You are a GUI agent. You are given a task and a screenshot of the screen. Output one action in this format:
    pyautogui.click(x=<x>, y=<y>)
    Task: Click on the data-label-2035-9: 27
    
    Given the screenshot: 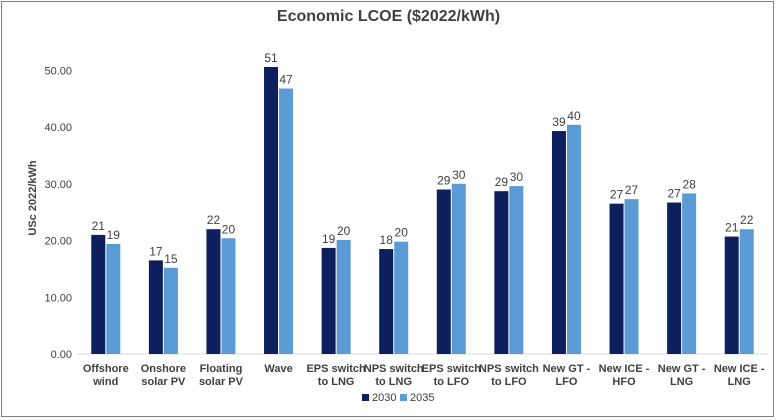 What is the action you would take?
    pyautogui.click(x=632, y=190)
    